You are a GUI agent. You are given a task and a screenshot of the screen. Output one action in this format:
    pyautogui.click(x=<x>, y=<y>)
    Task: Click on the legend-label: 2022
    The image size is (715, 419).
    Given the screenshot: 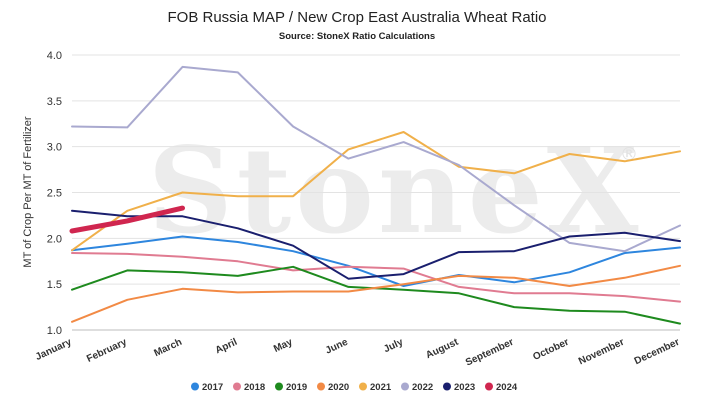 What is the action you would take?
    pyautogui.click(x=422, y=387)
    